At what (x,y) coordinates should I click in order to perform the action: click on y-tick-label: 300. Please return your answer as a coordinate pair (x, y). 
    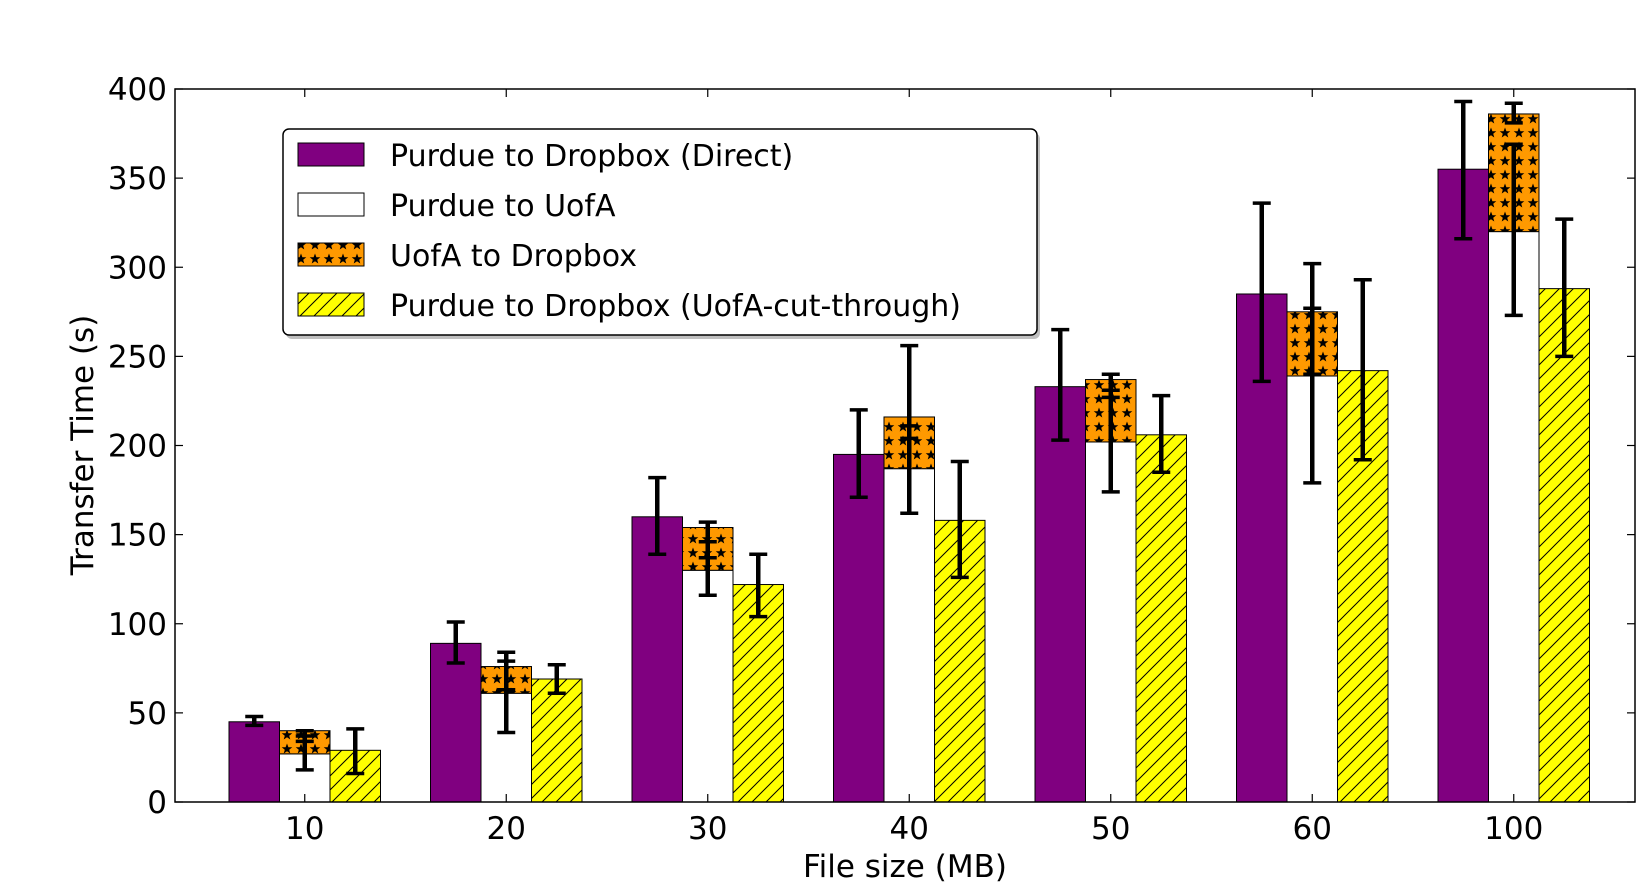
    Looking at the image, I should click on (137, 268).